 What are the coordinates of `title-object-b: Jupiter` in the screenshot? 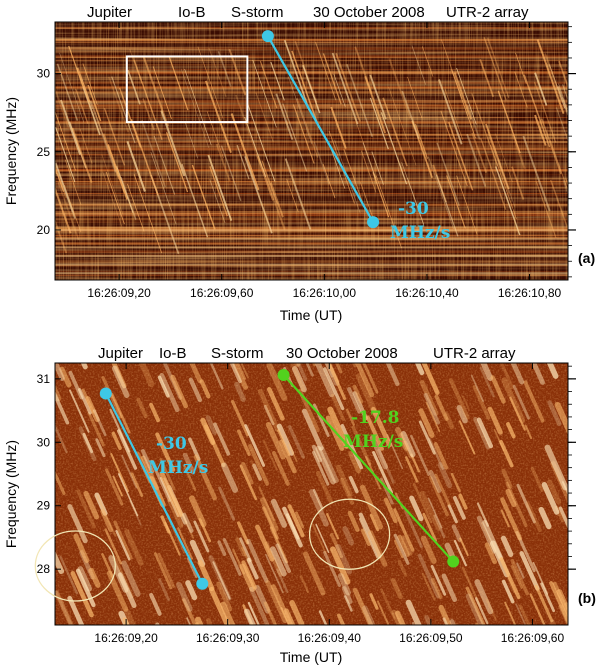 It's located at (120, 353).